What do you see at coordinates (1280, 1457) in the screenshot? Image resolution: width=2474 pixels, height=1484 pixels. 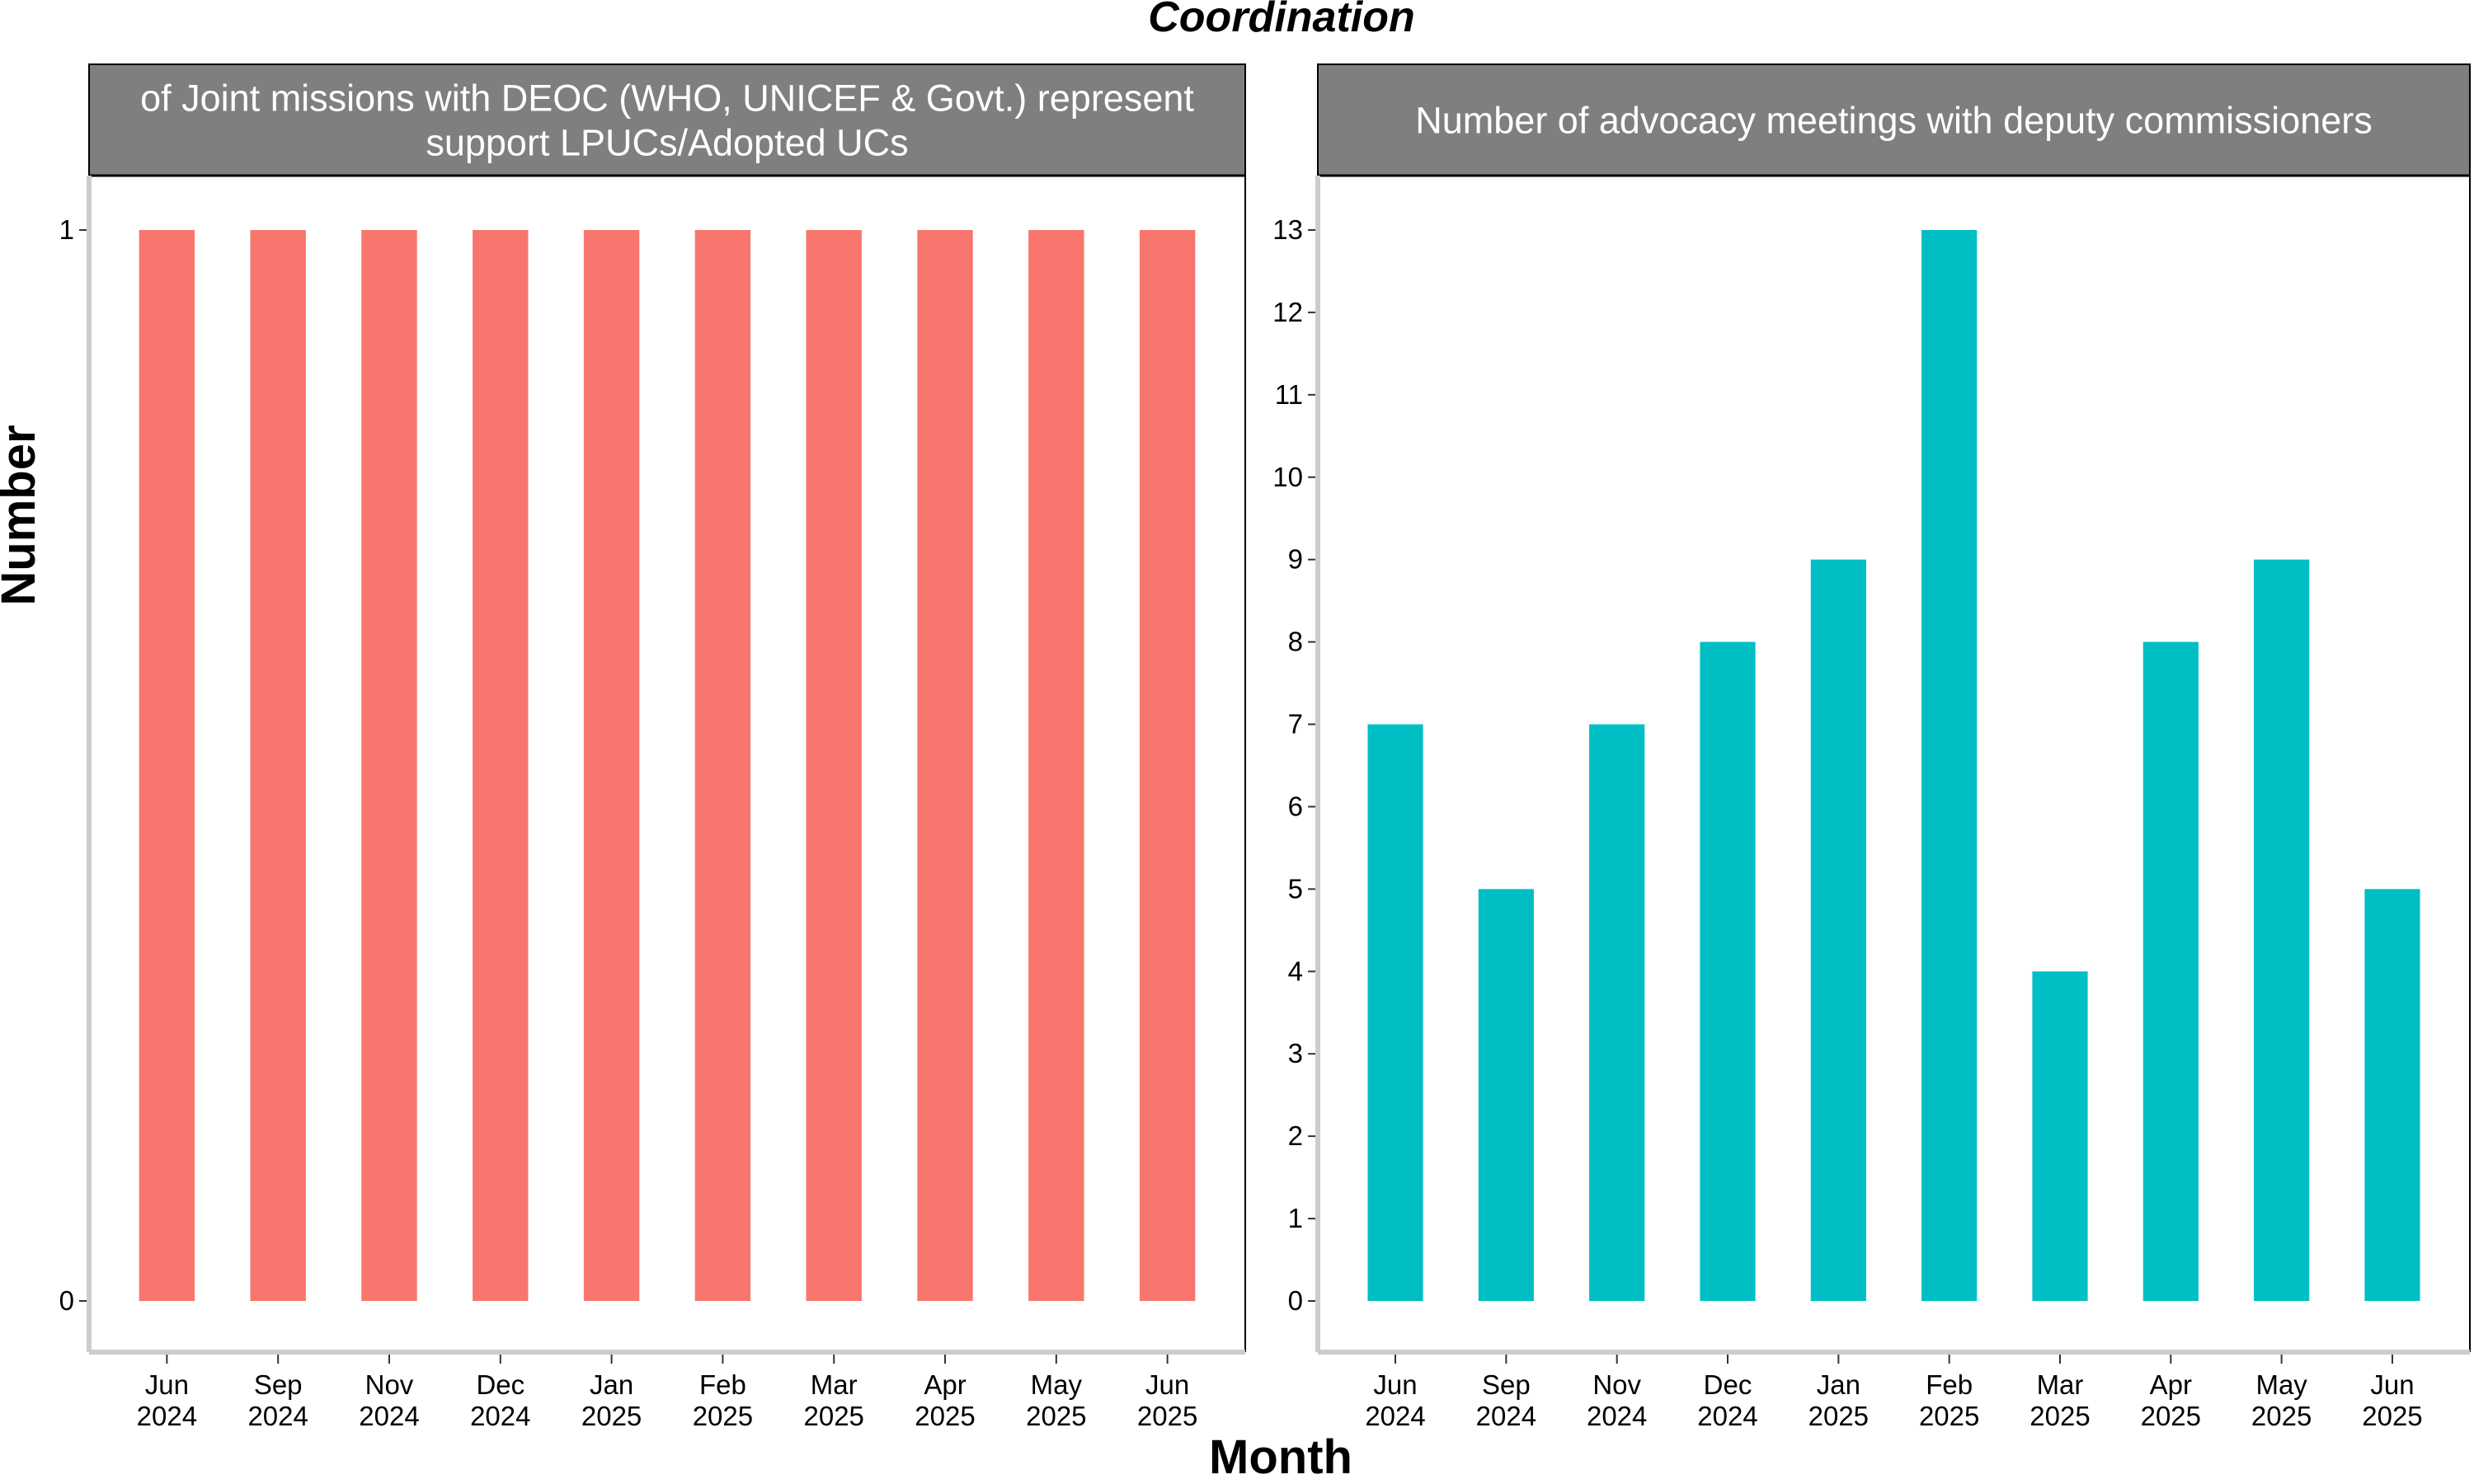 I see `x-axis-title: Month` at bounding box center [1280, 1457].